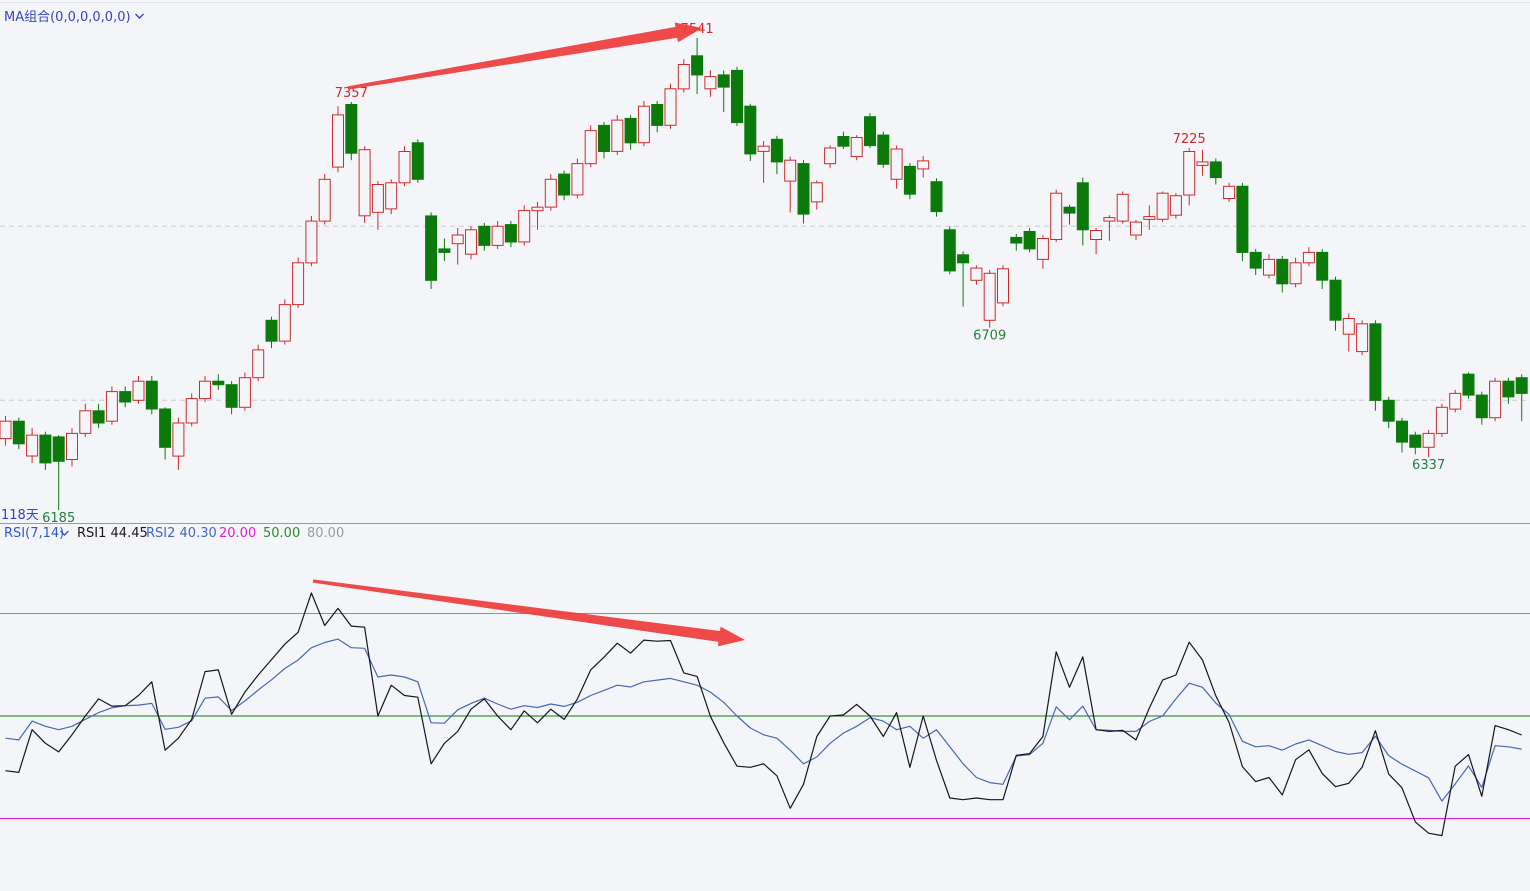 This screenshot has height=891, width=1530. Describe the element at coordinates (58, 518) in the screenshot. I see `price-annotation: 6185` at that location.